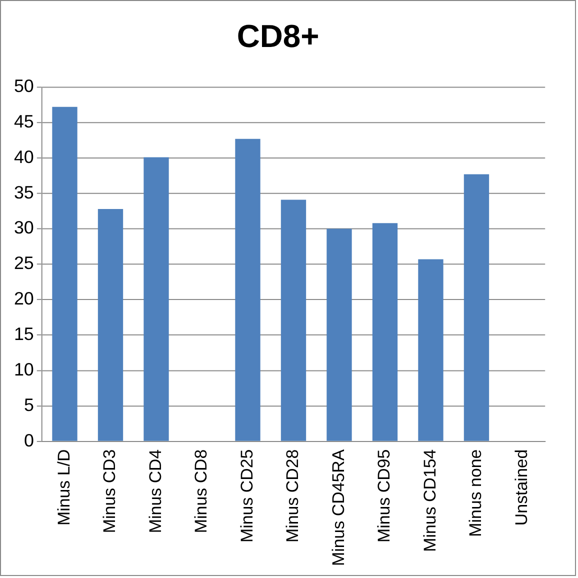  Describe the element at coordinates (430, 500) in the screenshot. I see `x-tick-label: Minus CD154` at that location.